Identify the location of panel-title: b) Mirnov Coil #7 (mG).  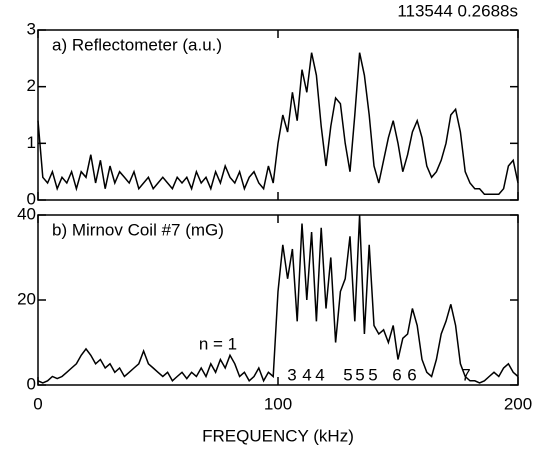
(138, 229).